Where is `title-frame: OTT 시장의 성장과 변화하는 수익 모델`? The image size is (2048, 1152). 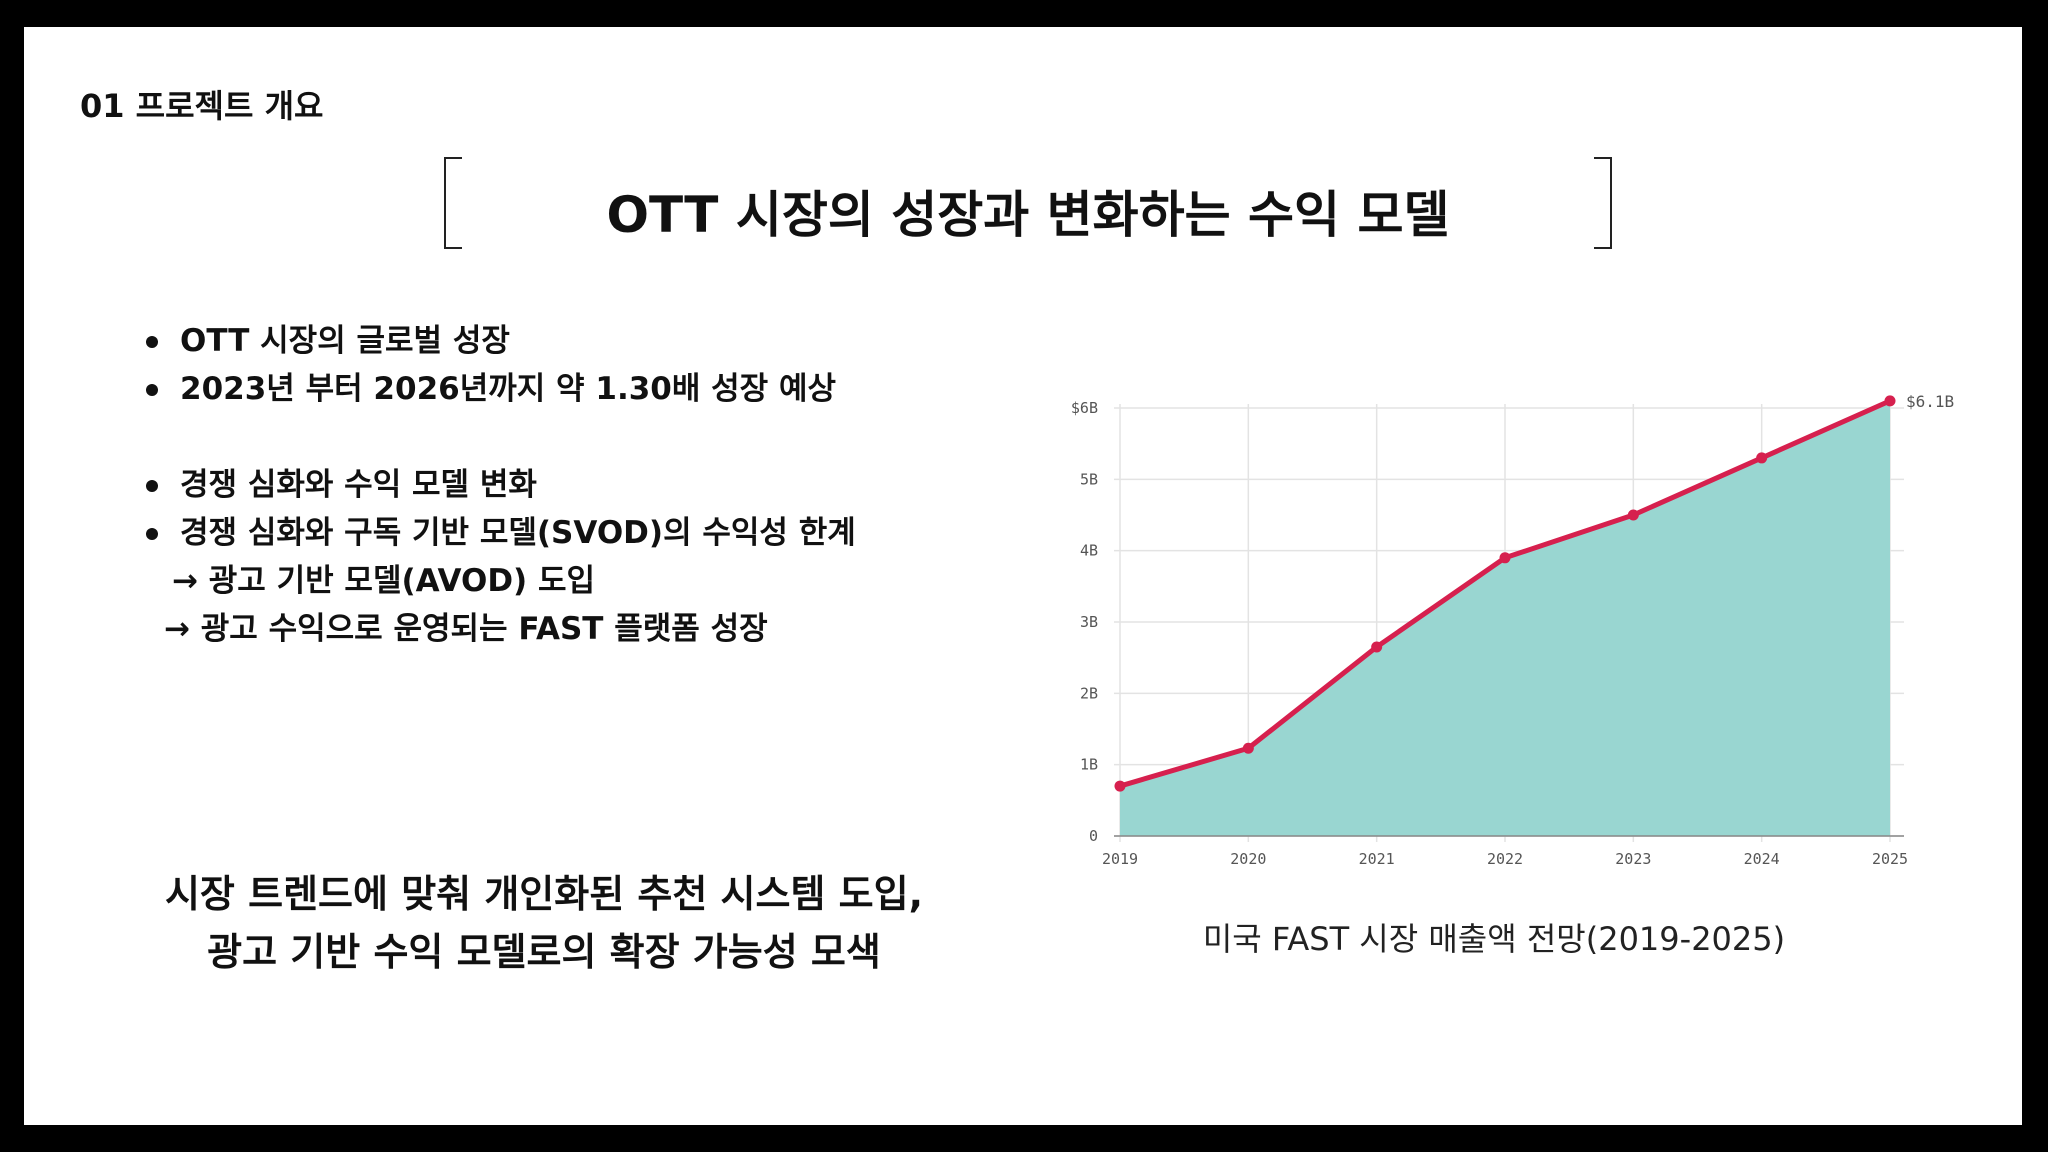
title-frame: OTT 시장의 성장과 변화하는 수익 모델 is located at coordinates (1028, 203).